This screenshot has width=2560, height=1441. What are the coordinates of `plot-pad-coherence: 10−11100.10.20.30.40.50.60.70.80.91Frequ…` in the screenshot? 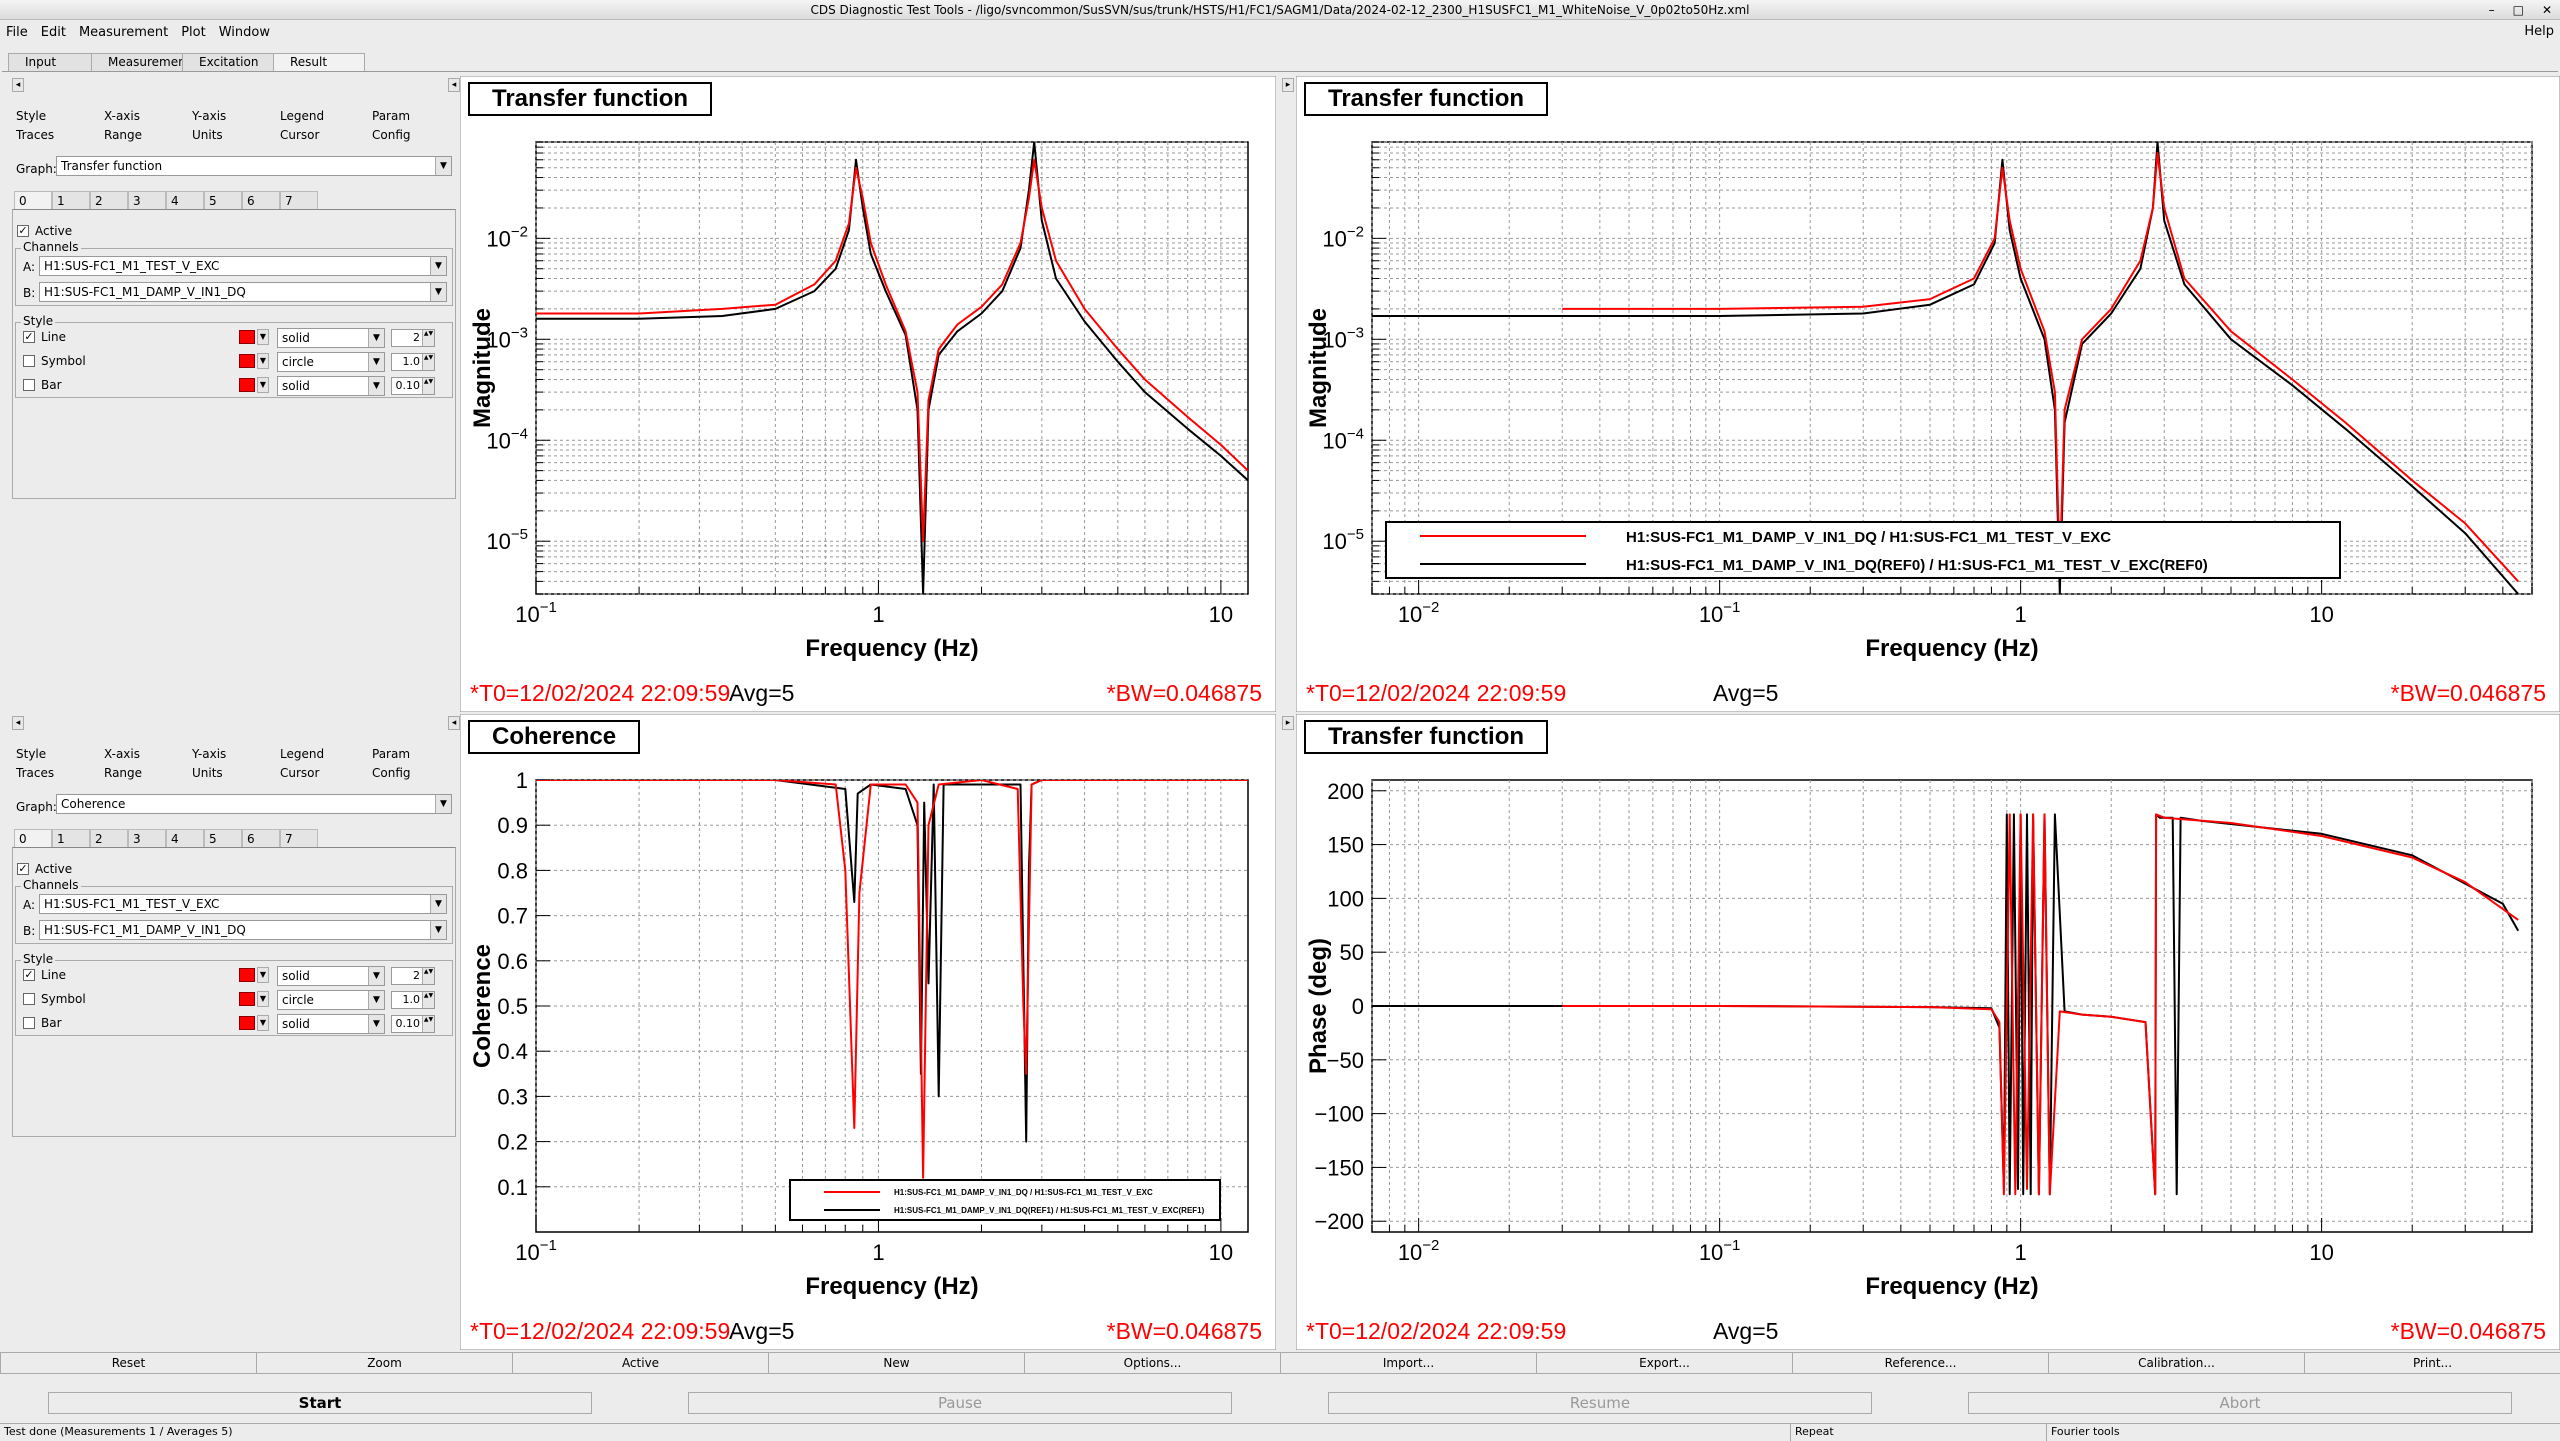 It's located at (868, 1032).